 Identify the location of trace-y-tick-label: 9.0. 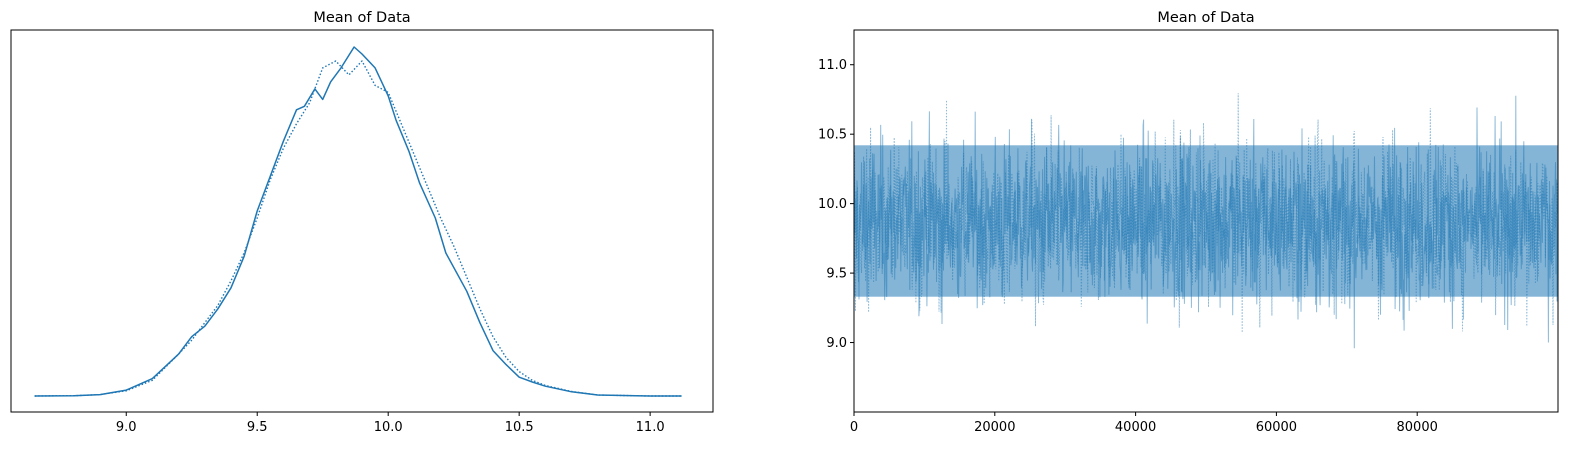
(836, 343).